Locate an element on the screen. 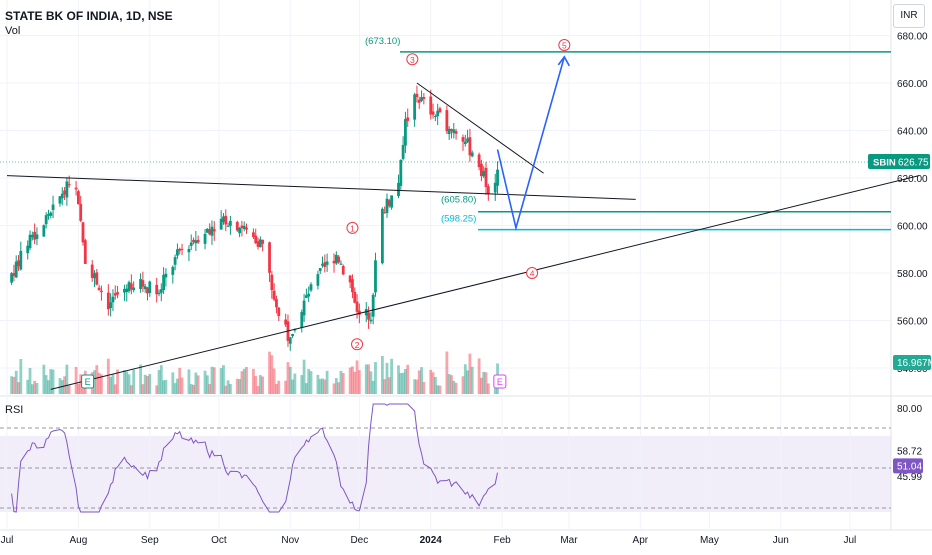 The image size is (932, 555). time-tick-label: Jun is located at coordinates (781, 540).